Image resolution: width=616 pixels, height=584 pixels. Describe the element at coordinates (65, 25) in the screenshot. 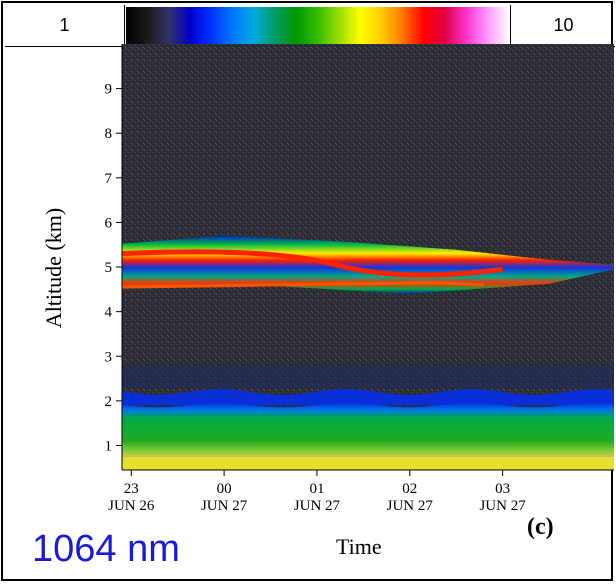

I see `colorbar-min-label: 1` at that location.